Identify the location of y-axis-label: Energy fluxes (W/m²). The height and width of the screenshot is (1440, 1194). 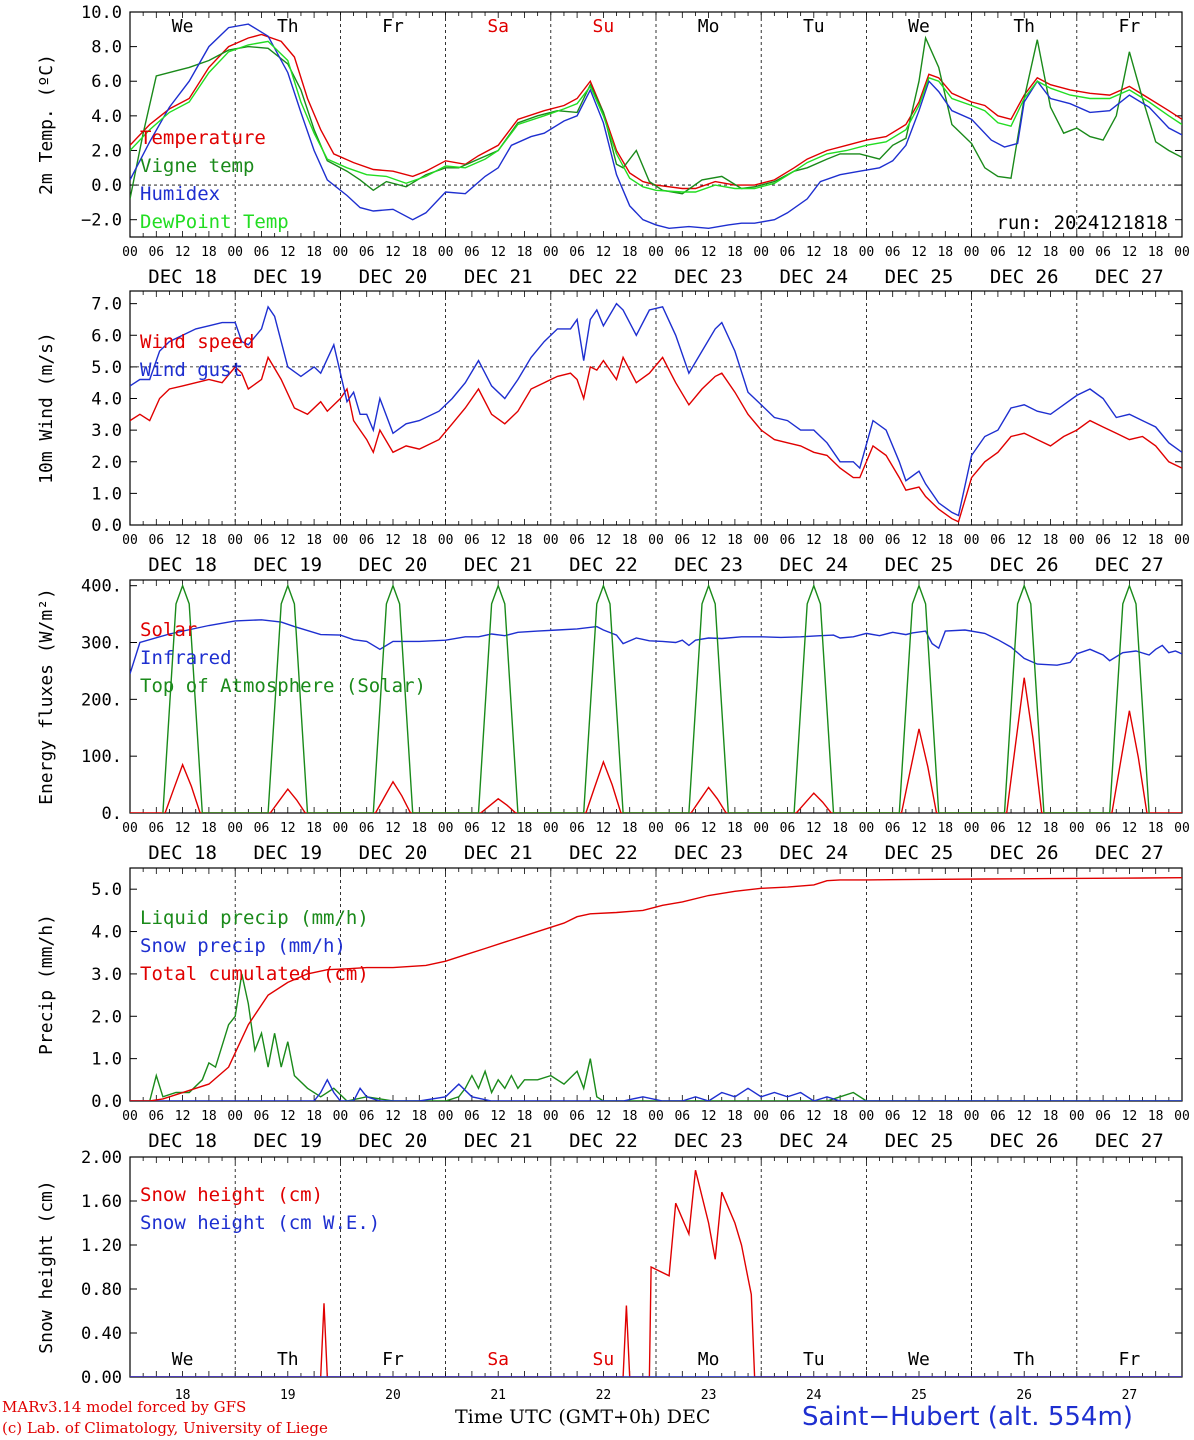
(46, 696).